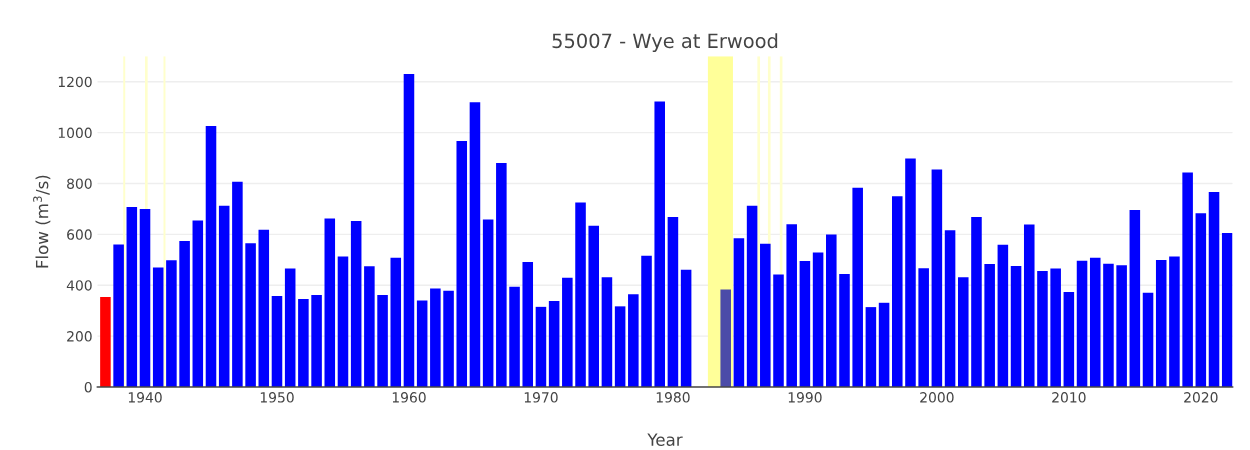 The image size is (1250, 450). Describe the element at coordinates (665, 439) in the screenshot. I see `x-axis-title: Year` at that location.